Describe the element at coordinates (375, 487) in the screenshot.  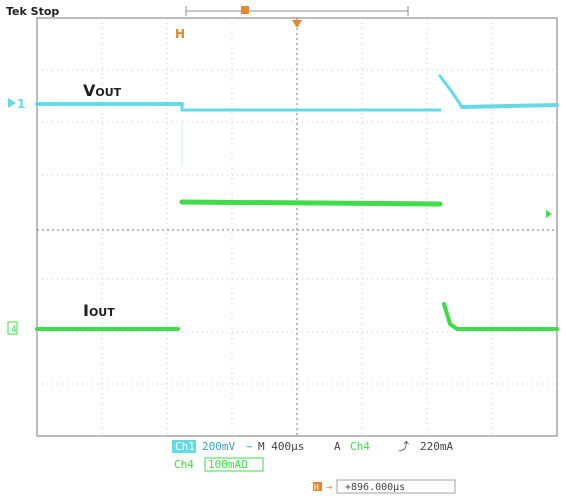
I see `svg-text: +896.000µs` at that location.